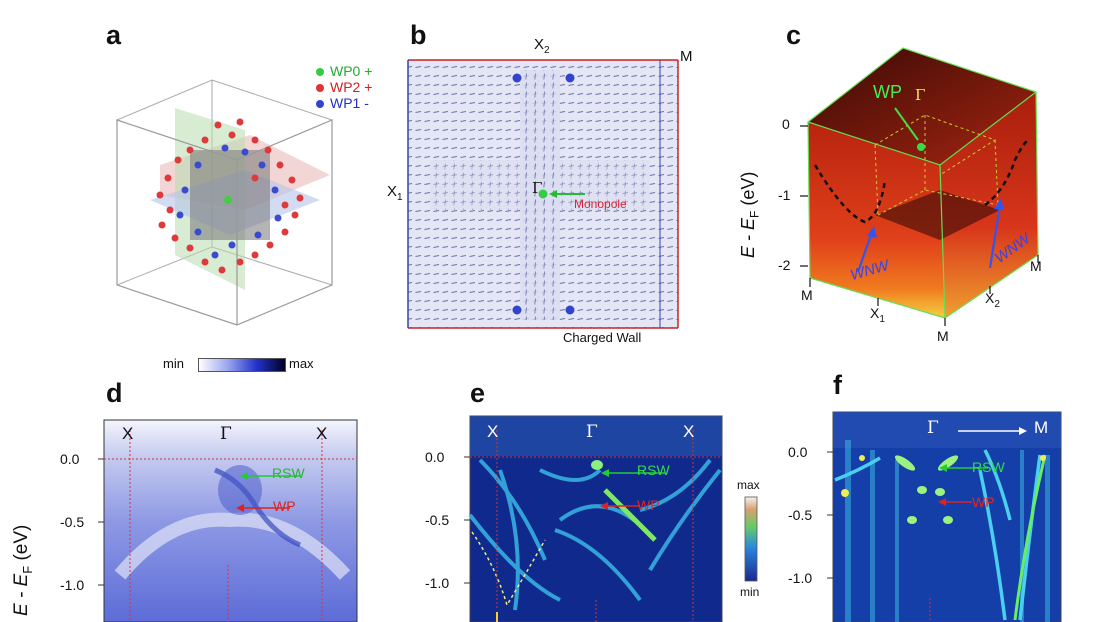 Image resolution: width=1106 pixels, height=622 pixels. Describe the element at coordinates (437, 520) in the screenshot. I see `e-ytick-1: -0.5` at that location.